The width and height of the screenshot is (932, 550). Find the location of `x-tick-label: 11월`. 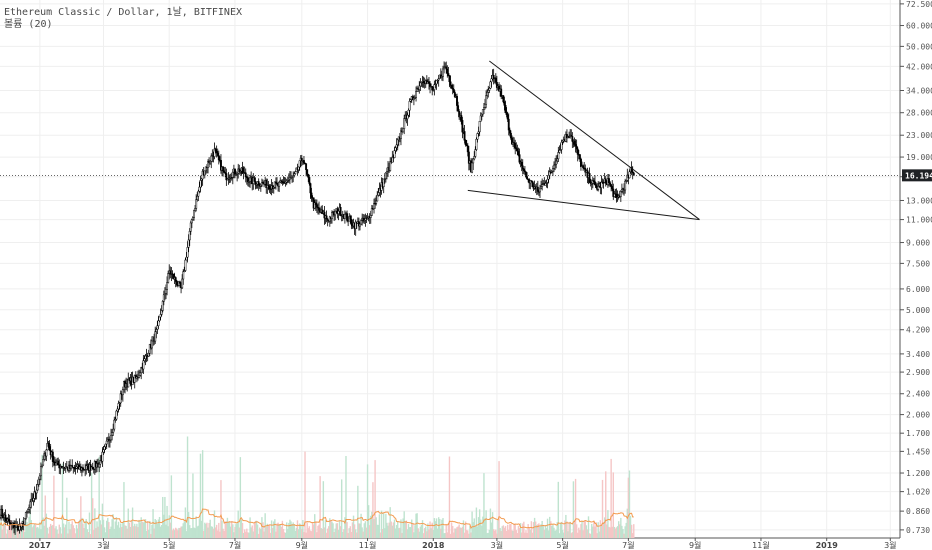

x-tick-label: 11월 is located at coordinates (761, 545).